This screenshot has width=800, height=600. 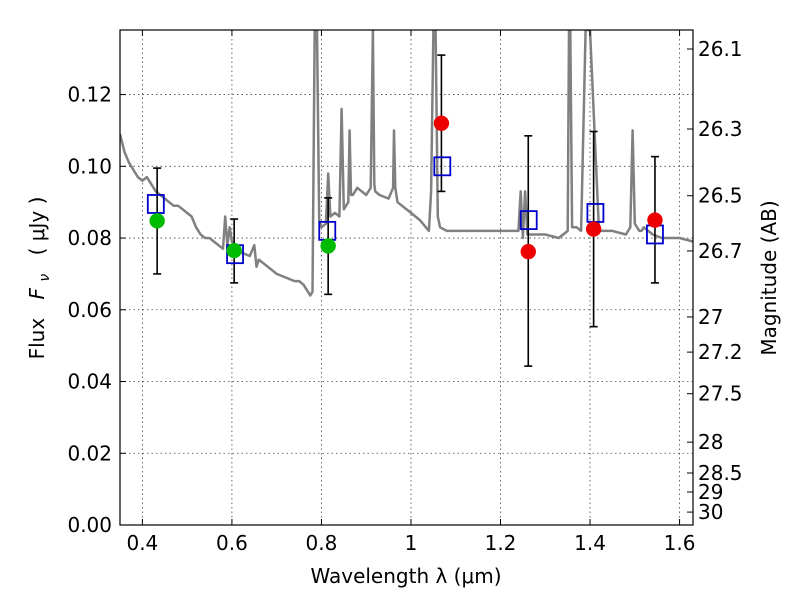 What do you see at coordinates (720, 49) in the screenshot?
I see `magnitude-tick-label: 26.1` at bounding box center [720, 49].